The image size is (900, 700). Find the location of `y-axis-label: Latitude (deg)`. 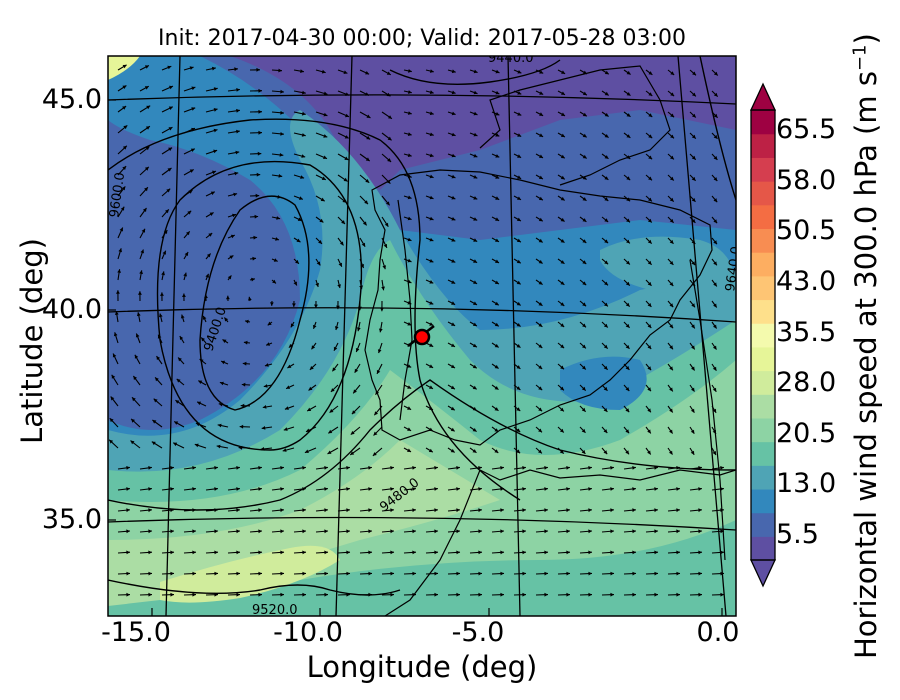

y-axis-label: Latitude (deg) is located at coordinates (32, 341).